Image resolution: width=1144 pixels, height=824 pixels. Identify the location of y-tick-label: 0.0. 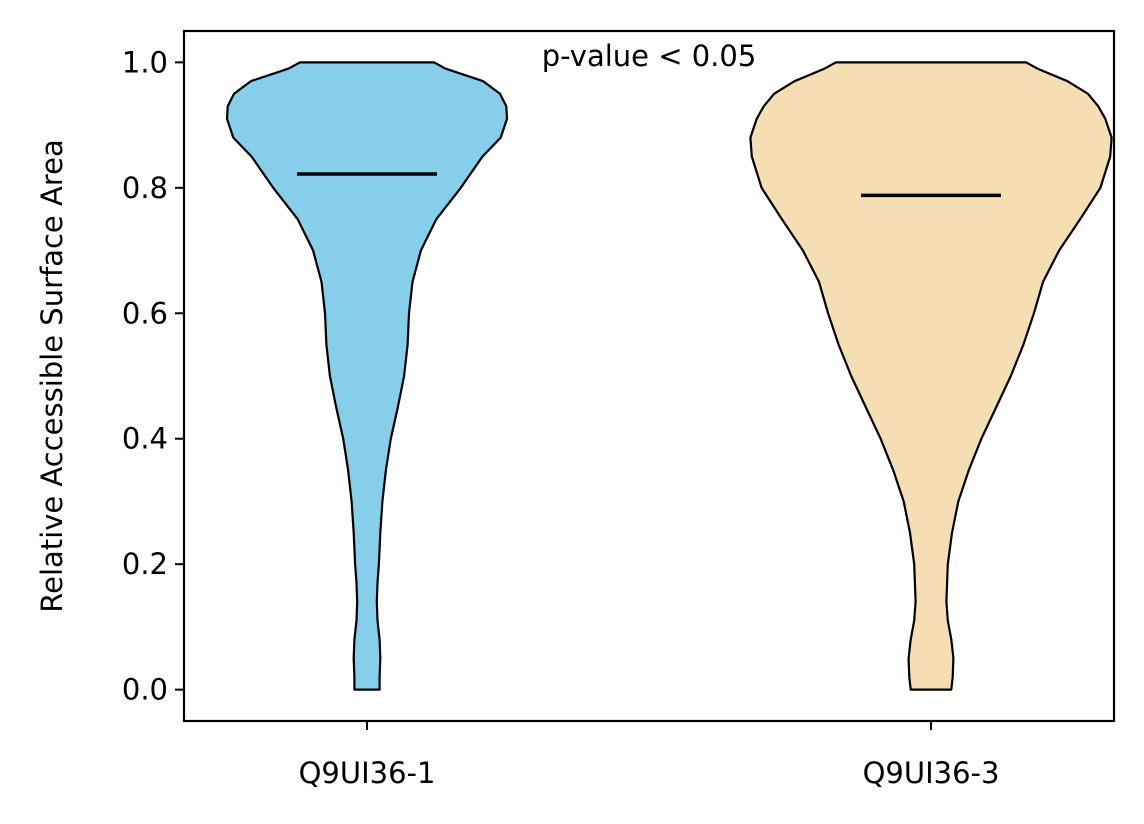
(145, 690).